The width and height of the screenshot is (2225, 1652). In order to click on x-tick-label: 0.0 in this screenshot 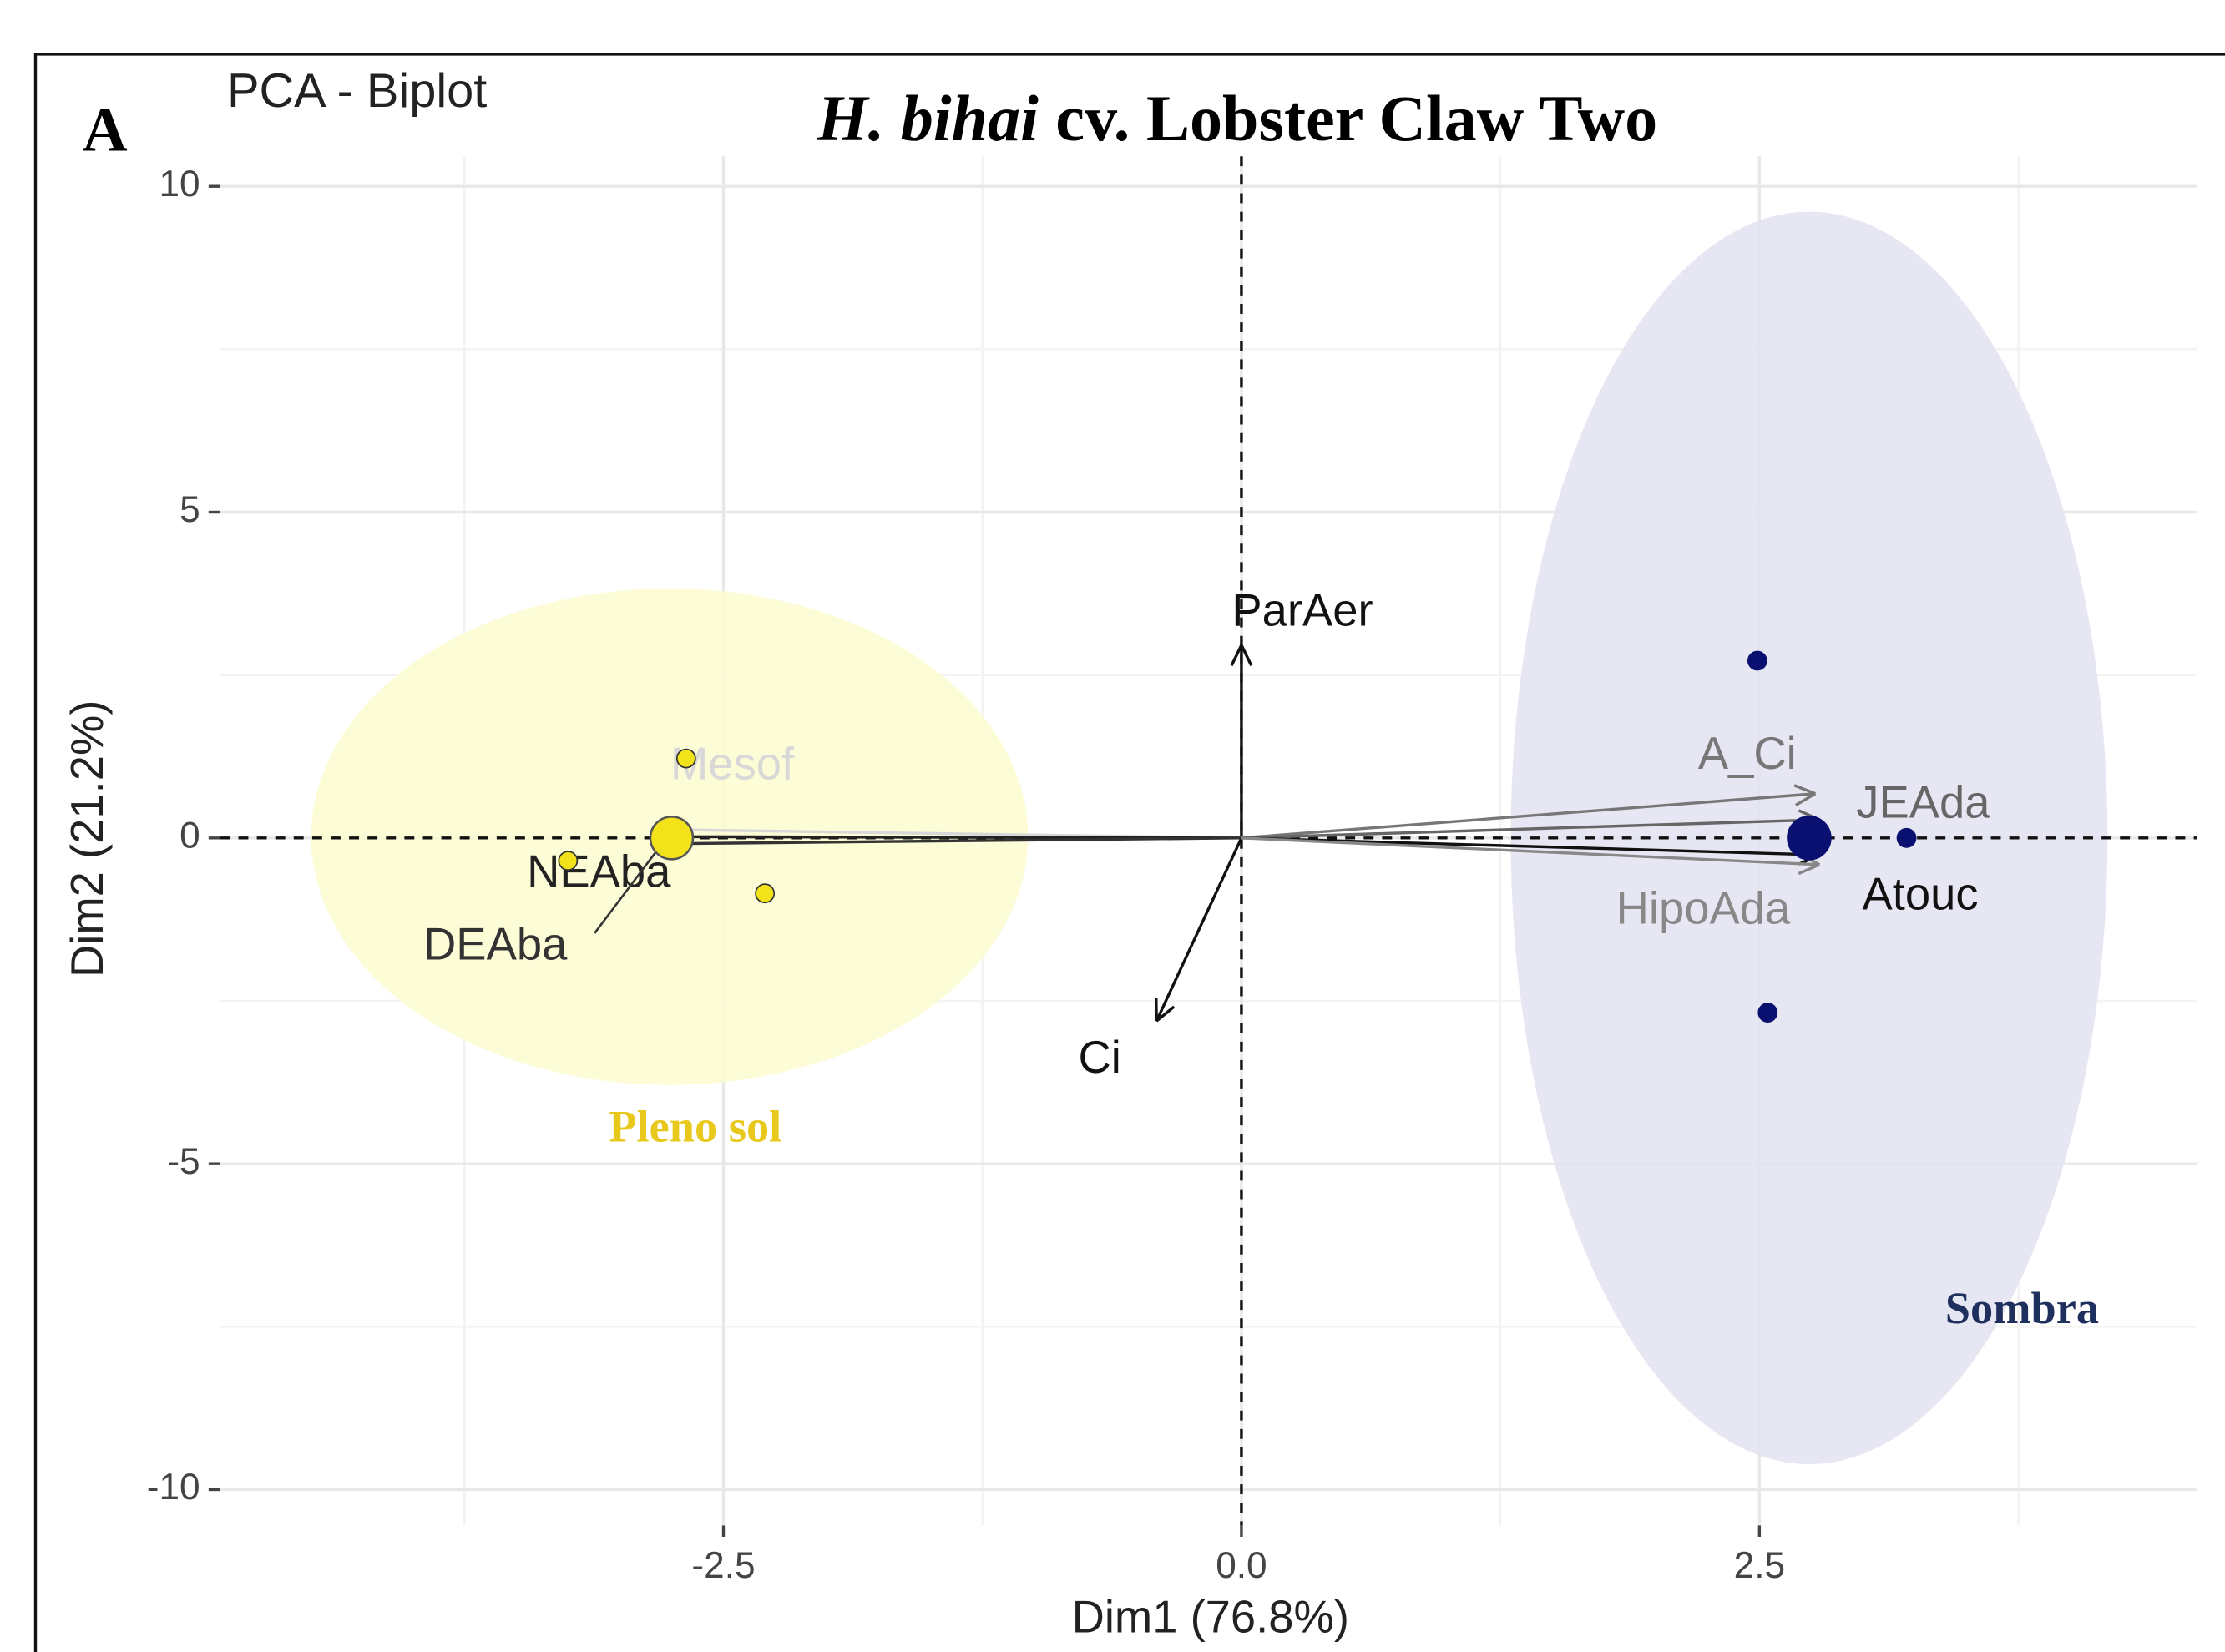, I will do `click(1242, 1565)`.